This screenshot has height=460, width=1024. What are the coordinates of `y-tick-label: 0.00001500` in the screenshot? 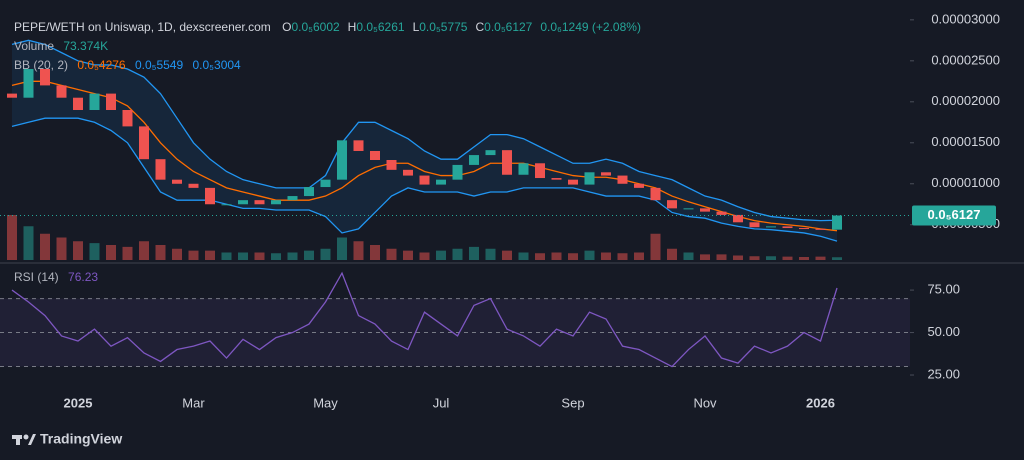 It's located at (965, 141).